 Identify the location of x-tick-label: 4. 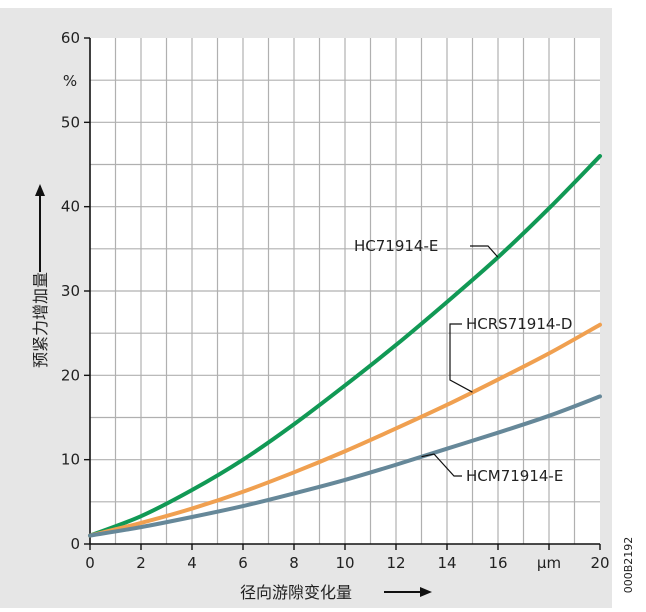
(192, 563).